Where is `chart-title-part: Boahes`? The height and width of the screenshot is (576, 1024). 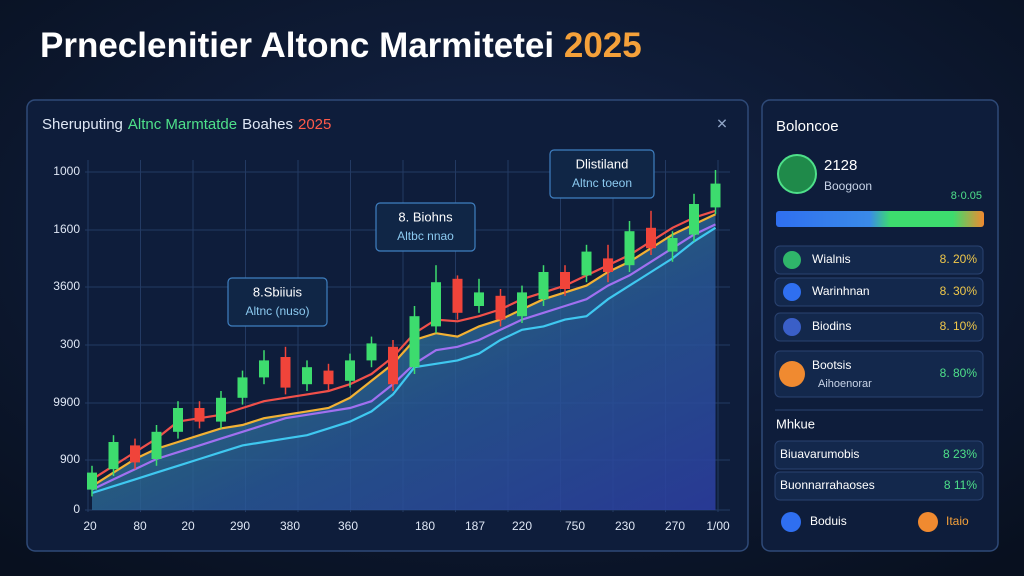 chart-title-part: Boahes is located at coordinates (267, 124).